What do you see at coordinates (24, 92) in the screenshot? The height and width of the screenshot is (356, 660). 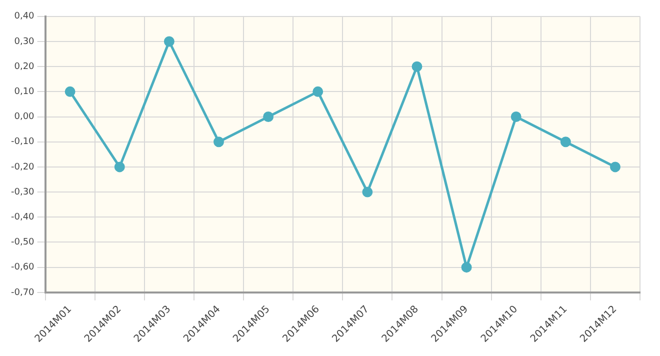 I see `y-tick-label: 0,10` at bounding box center [24, 92].